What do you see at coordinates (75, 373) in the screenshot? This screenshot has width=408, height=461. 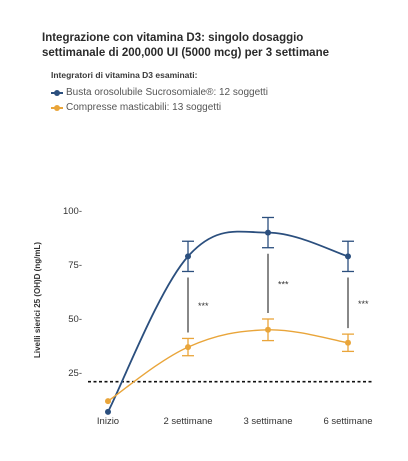 I see `y-tick-label: 25-` at bounding box center [75, 373].